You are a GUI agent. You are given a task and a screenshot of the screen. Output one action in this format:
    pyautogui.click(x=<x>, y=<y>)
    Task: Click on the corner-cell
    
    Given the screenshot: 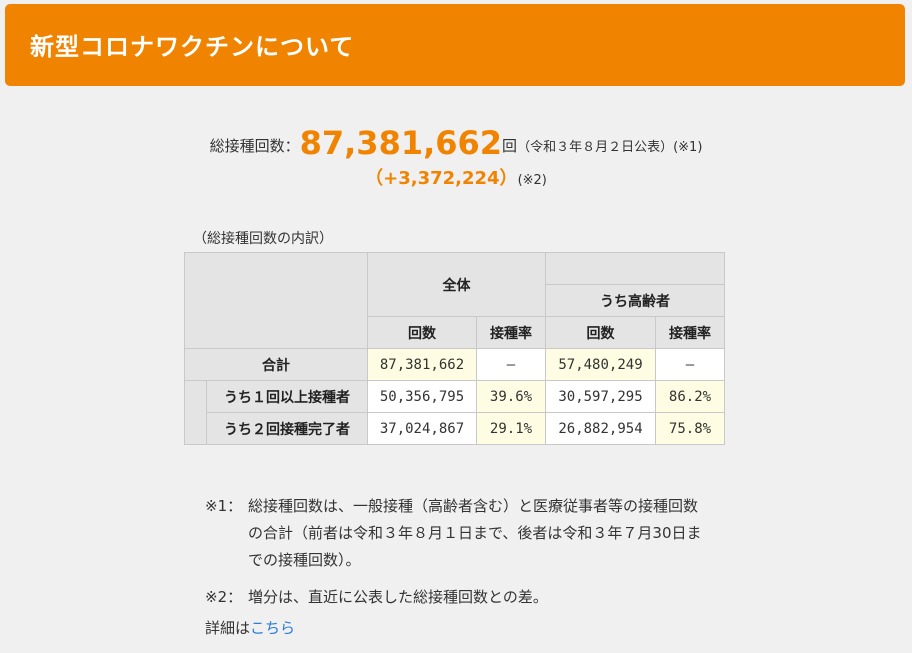 What is the action you would take?
    pyautogui.click(x=276, y=300)
    